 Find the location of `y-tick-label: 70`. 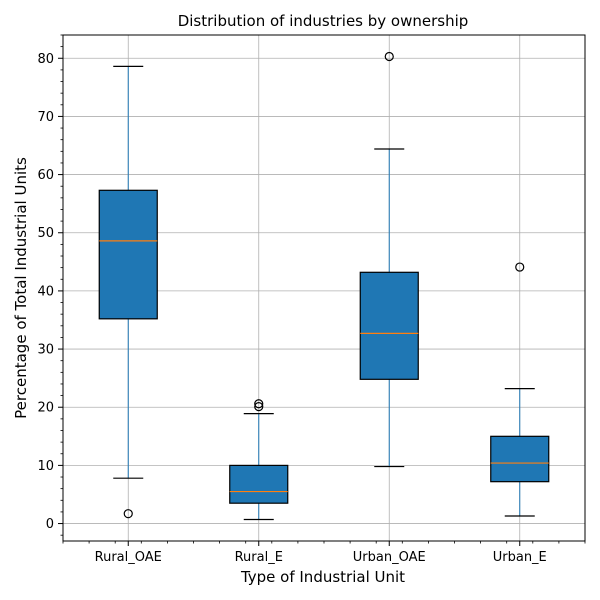

y-tick-label: 70 is located at coordinates (45, 117).